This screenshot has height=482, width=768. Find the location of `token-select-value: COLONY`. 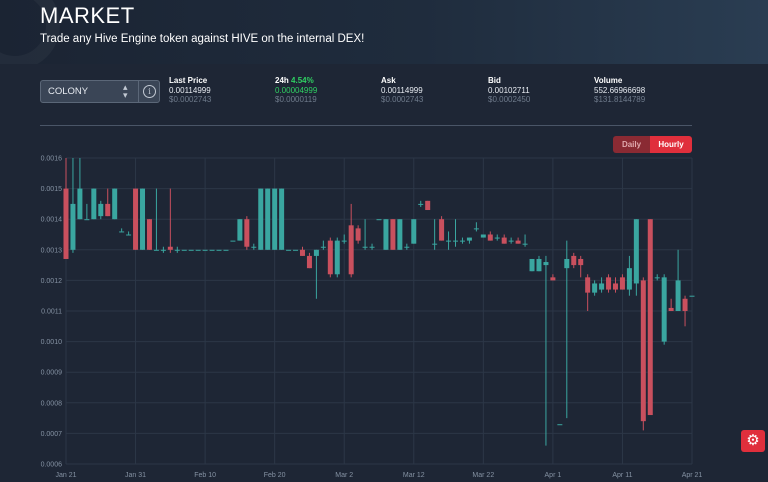

token-select-value: COLONY is located at coordinates (68, 91).